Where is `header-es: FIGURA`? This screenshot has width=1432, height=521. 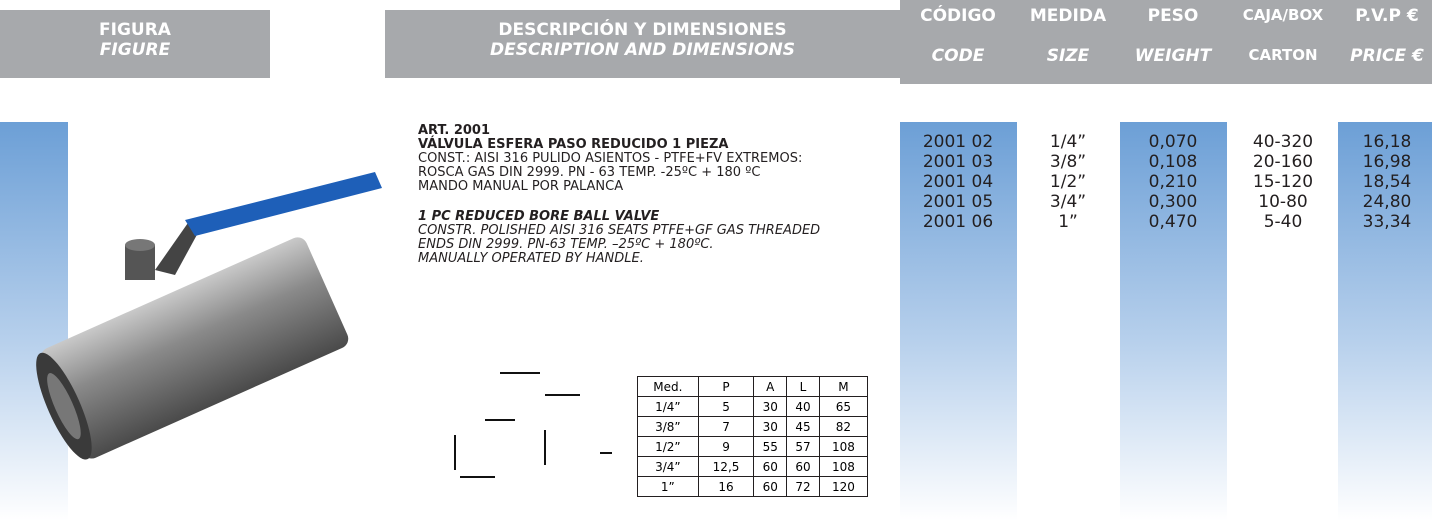 header-es: FIGURA is located at coordinates (135, 30).